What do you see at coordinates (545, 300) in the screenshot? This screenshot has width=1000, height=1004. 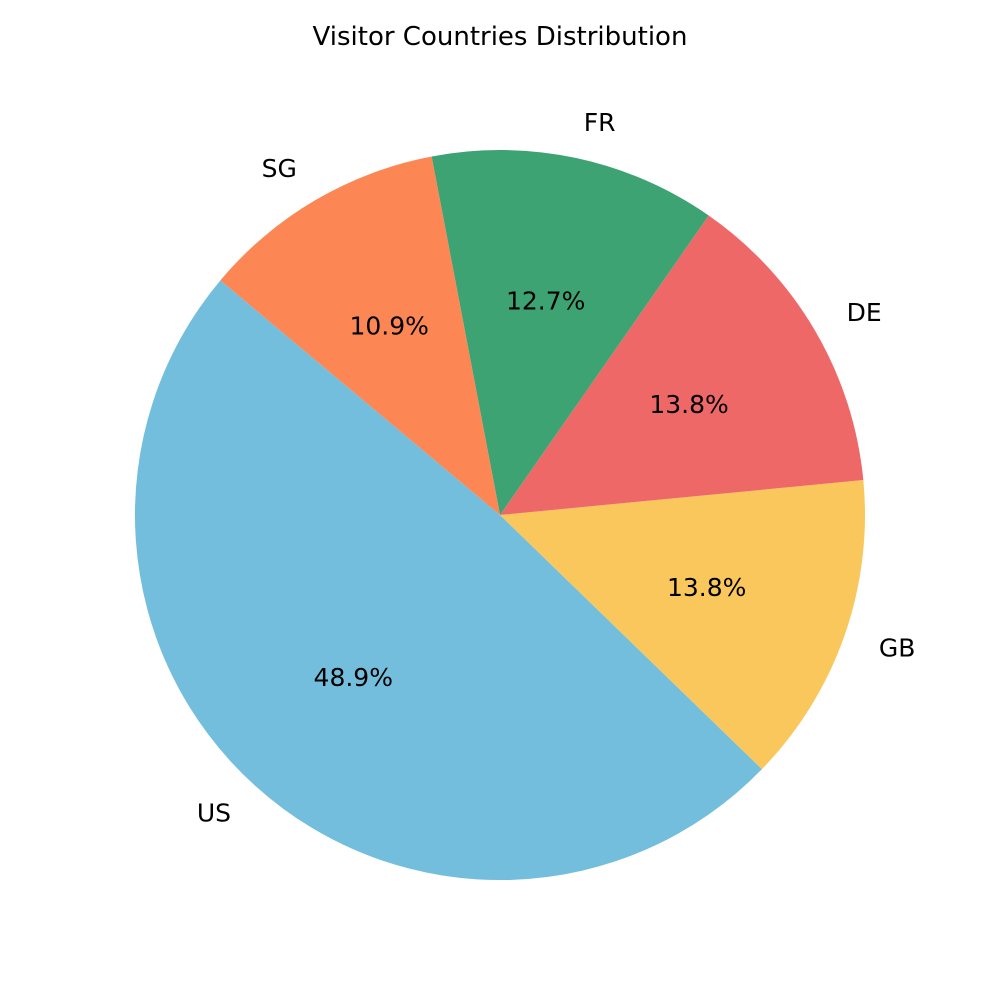 I see `pct-label-fr: 12.7%` at bounding box center [545, 300].